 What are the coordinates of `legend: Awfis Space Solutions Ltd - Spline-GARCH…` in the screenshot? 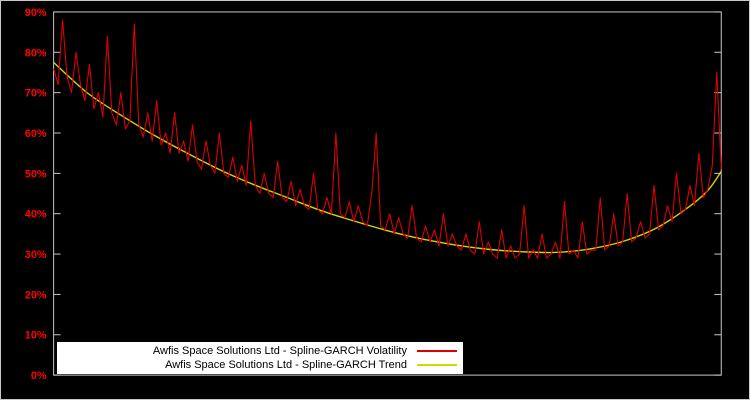 It's located at (260, 358).